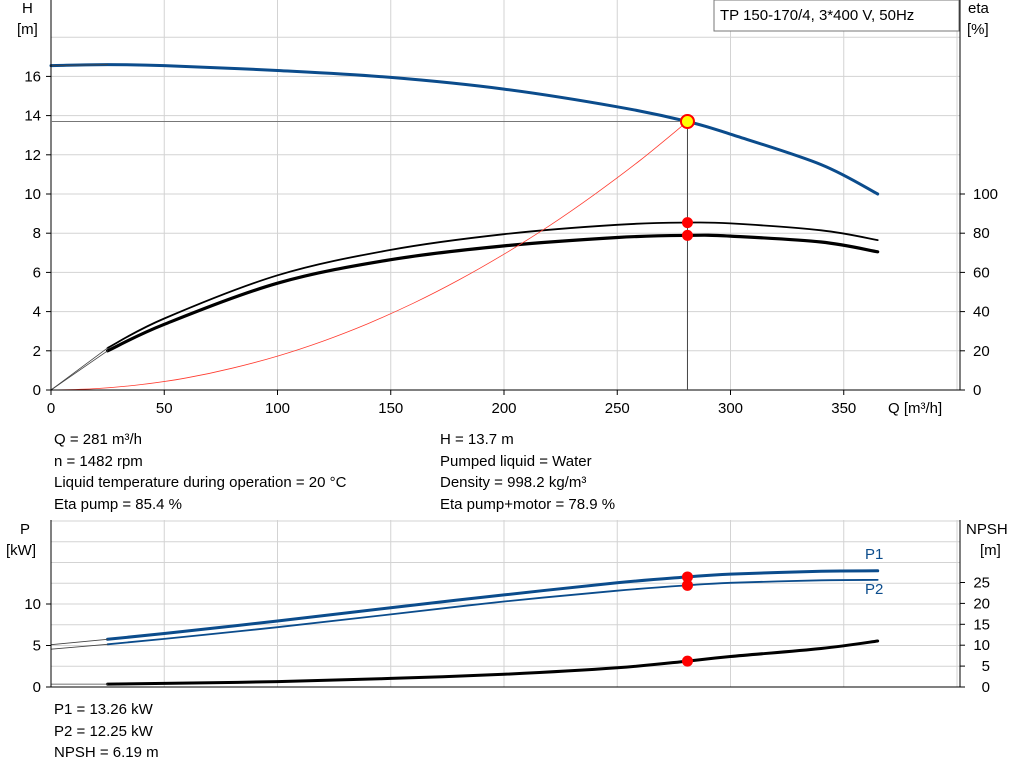 The height and width of the screenshot is (781, 1024). I want to click on top-eta-pump-motor-curve, so click(493, 293).